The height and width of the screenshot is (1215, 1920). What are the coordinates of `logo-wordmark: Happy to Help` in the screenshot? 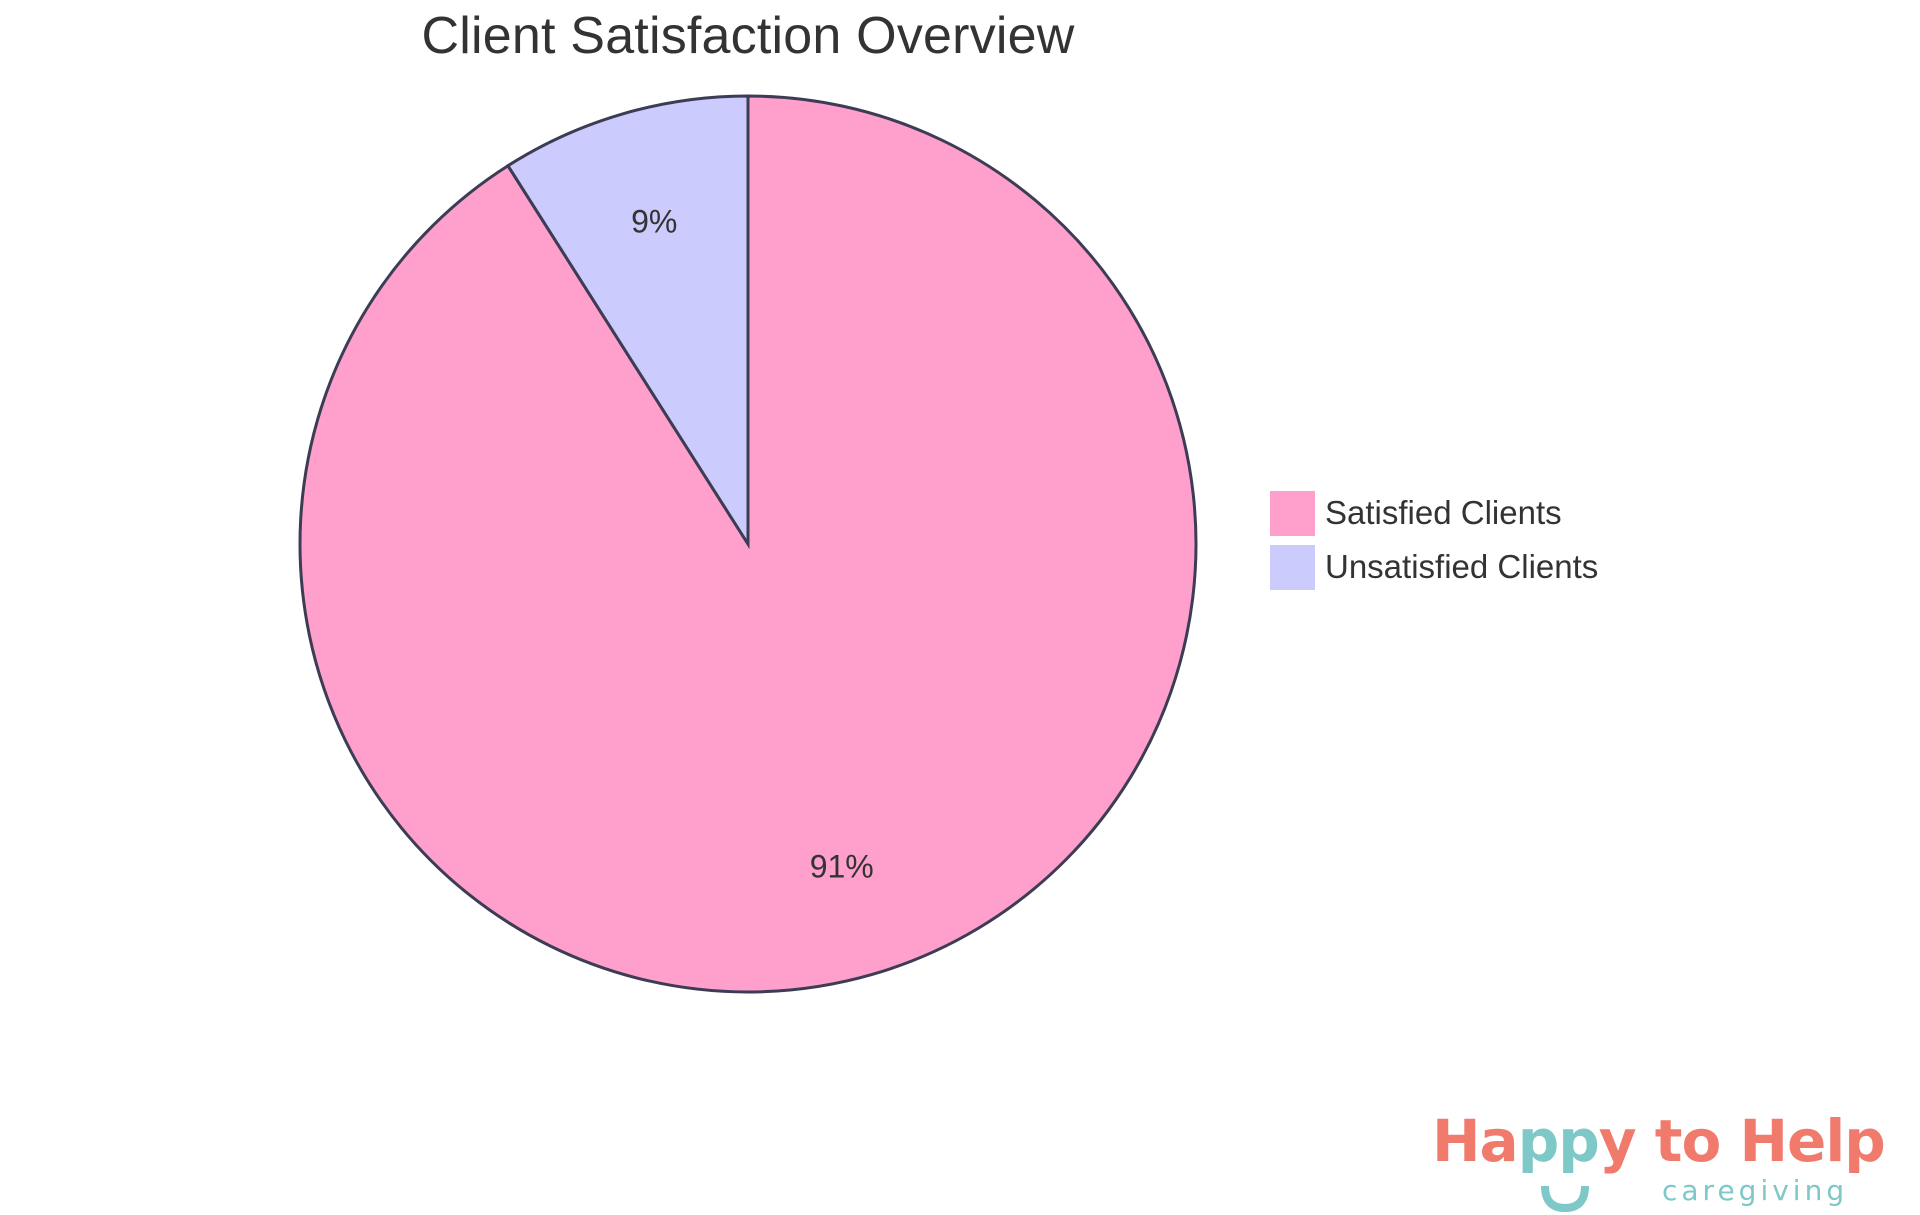 It's located at (1659, 1141).